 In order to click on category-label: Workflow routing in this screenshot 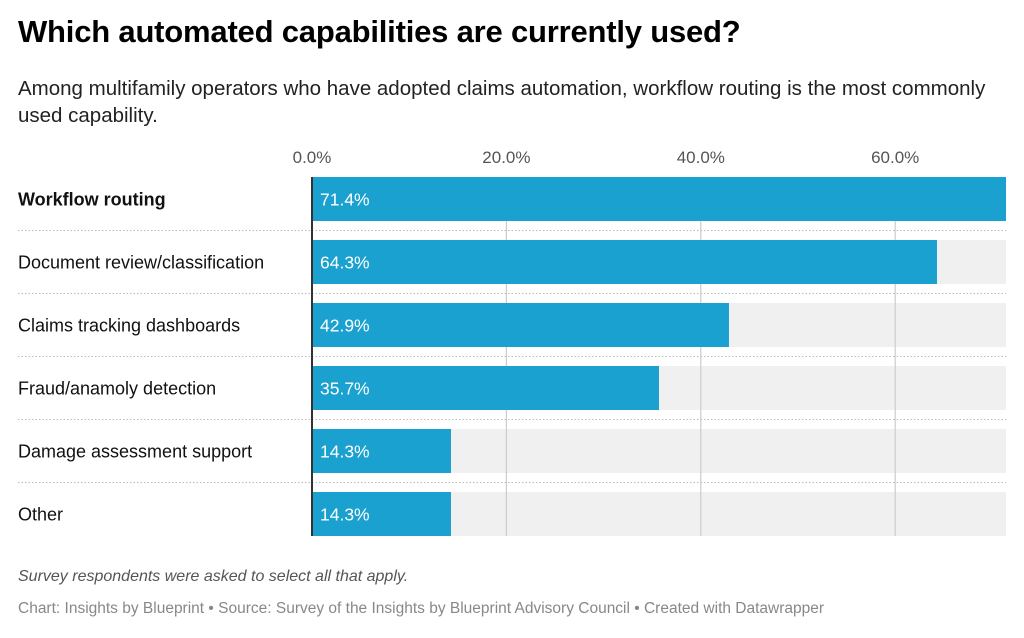, I will do `click(92, 200)`.